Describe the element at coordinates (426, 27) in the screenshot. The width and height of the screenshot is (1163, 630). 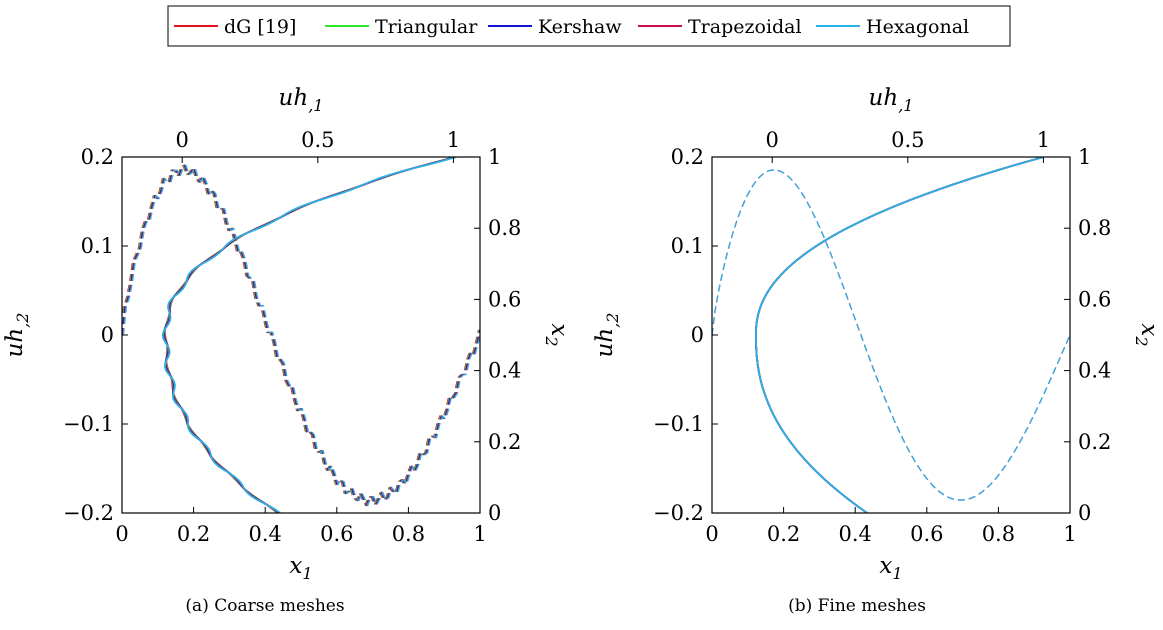
I see `legend-label: Triangular` at that location.